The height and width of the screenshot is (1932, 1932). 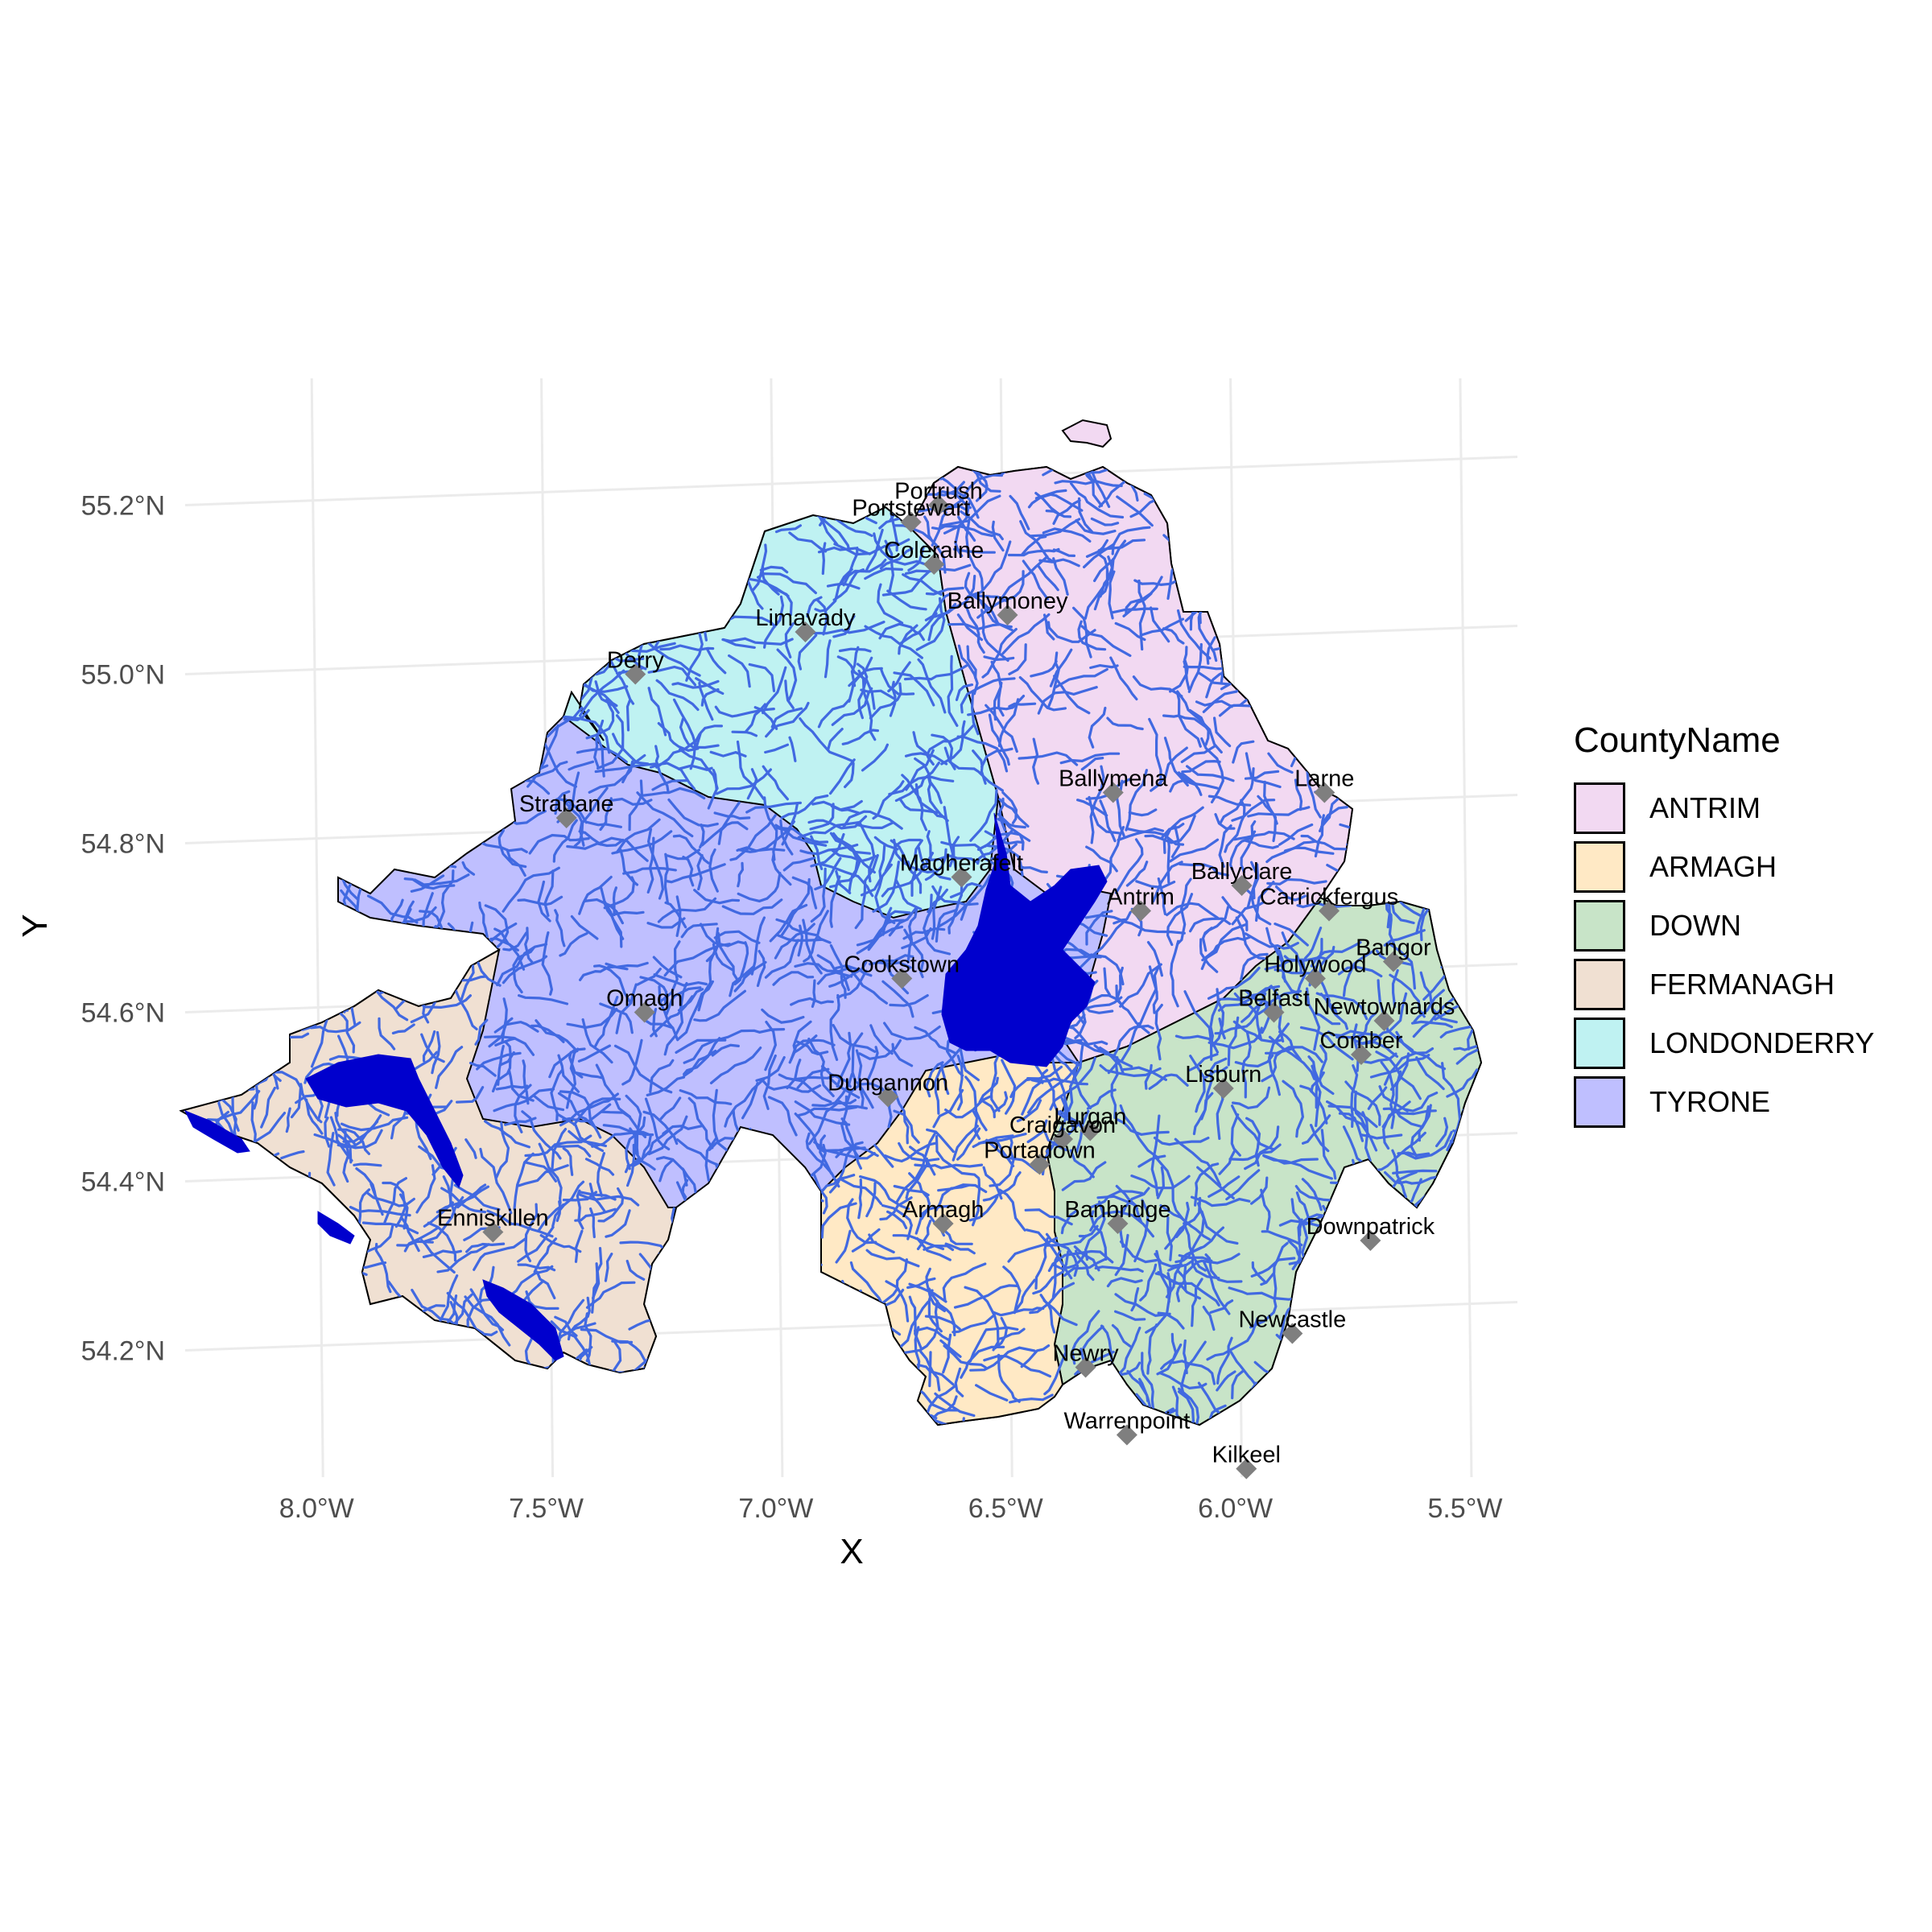 What do you see at coordinates (546, 1508) in the screenshot?
I see `x-tick-label: 7.5°W` at bounding box center [546, 1508].